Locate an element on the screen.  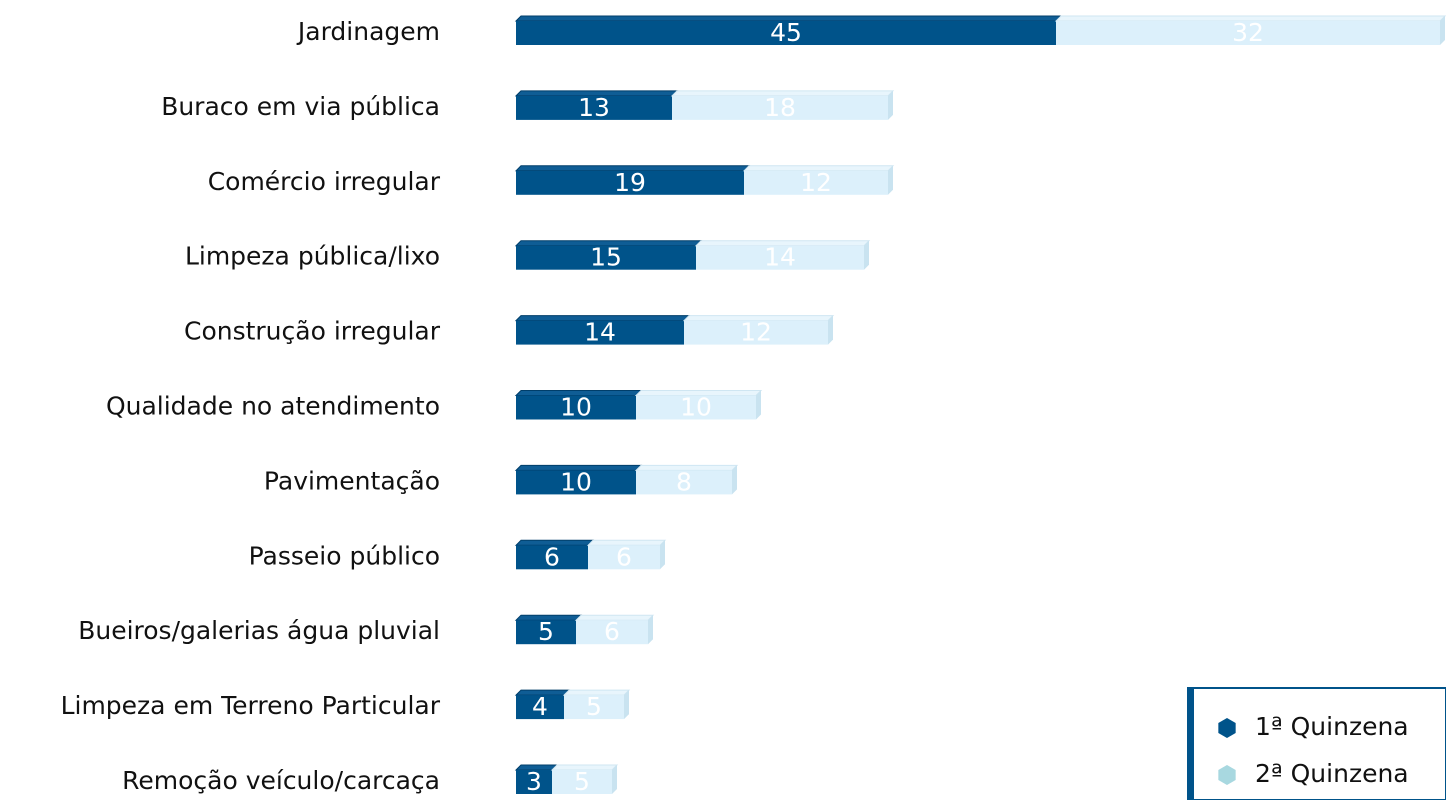
value-label: 4 is located at coordinates (540, 706).